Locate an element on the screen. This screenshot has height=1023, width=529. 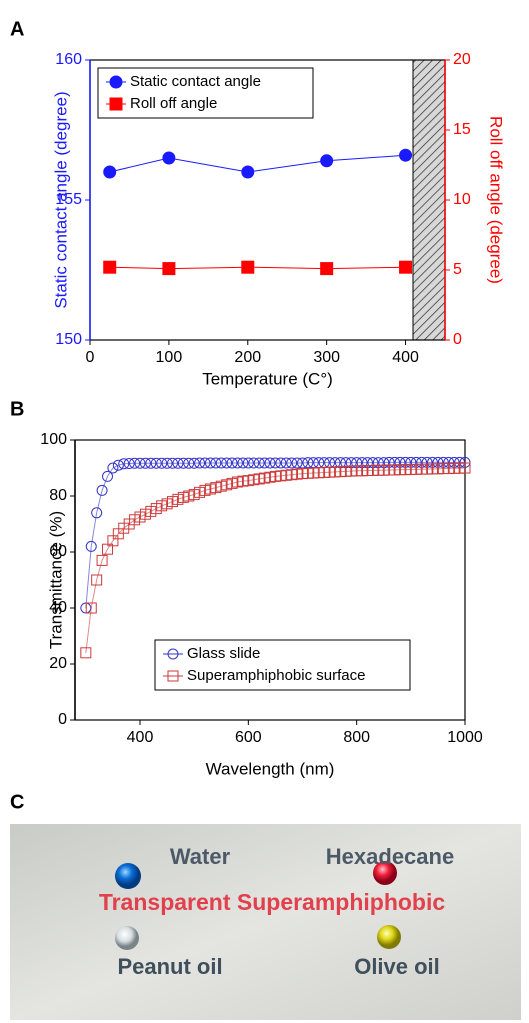
olive-oil-droplet is located at coordinates (389, 937).